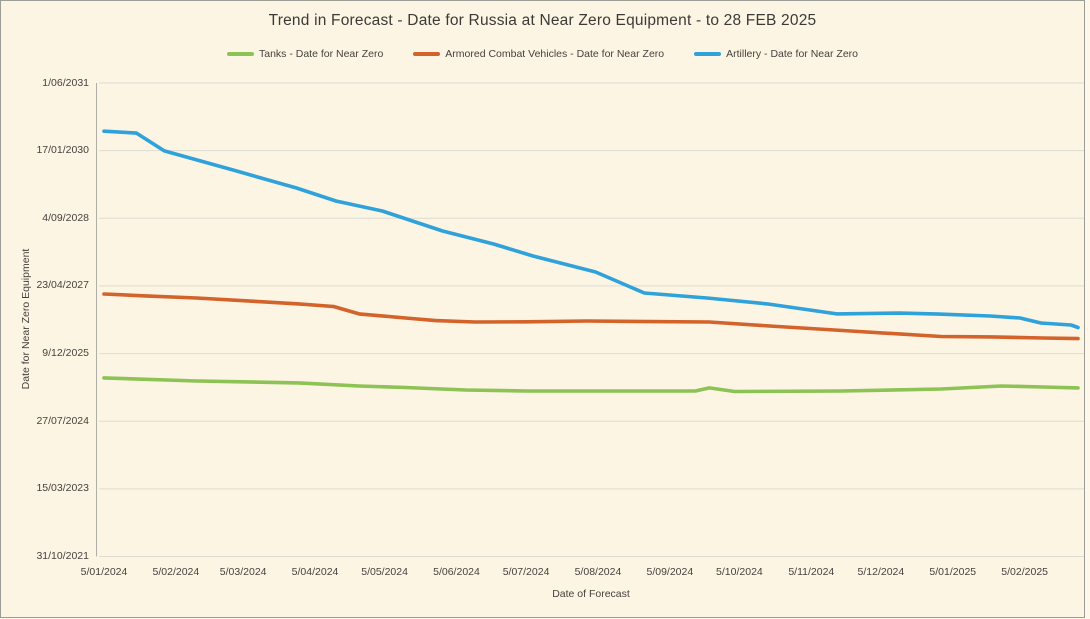 This screenshot has height=619, width=1090. Describe the element at coordinates (62, 556) in the screenshot. I see `y-tick-label: 31/10/2021` at that location.